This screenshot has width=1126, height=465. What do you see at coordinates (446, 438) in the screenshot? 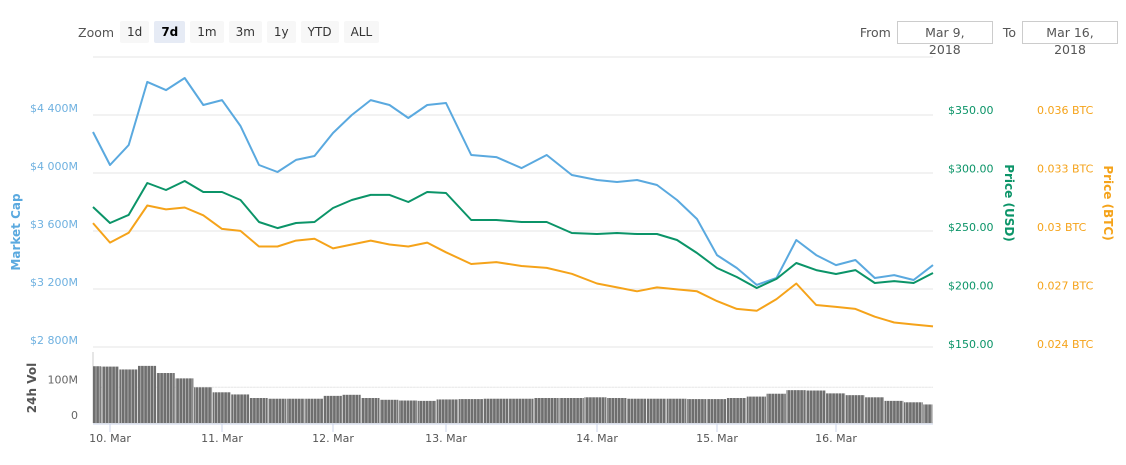
I see `x-tick-label: 13. Mar` at bounding box center [446, 438].